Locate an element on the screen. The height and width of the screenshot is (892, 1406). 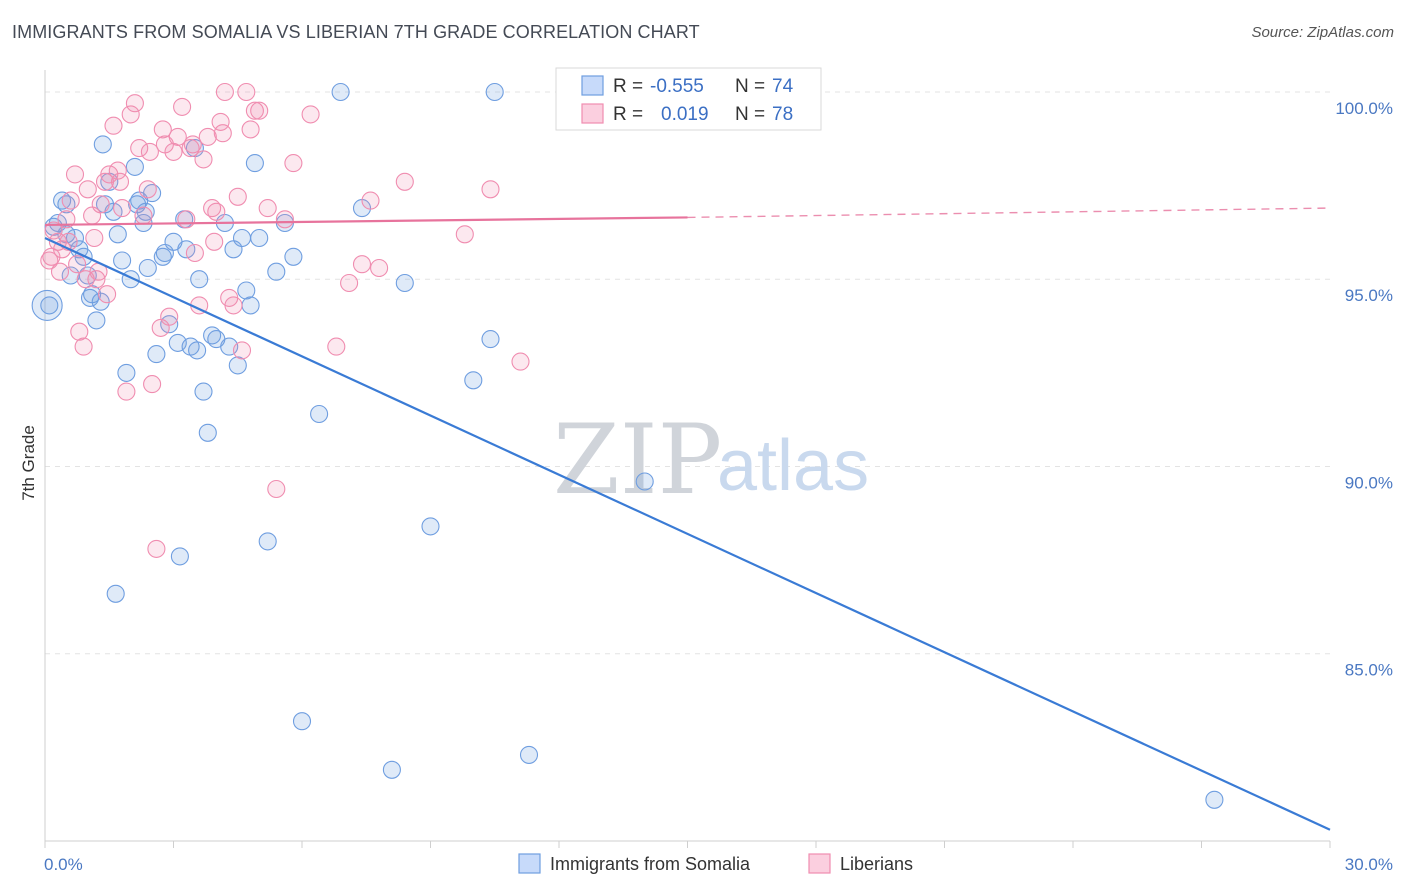
watermark-zip: ZIP is located at coordinates (637, 460).